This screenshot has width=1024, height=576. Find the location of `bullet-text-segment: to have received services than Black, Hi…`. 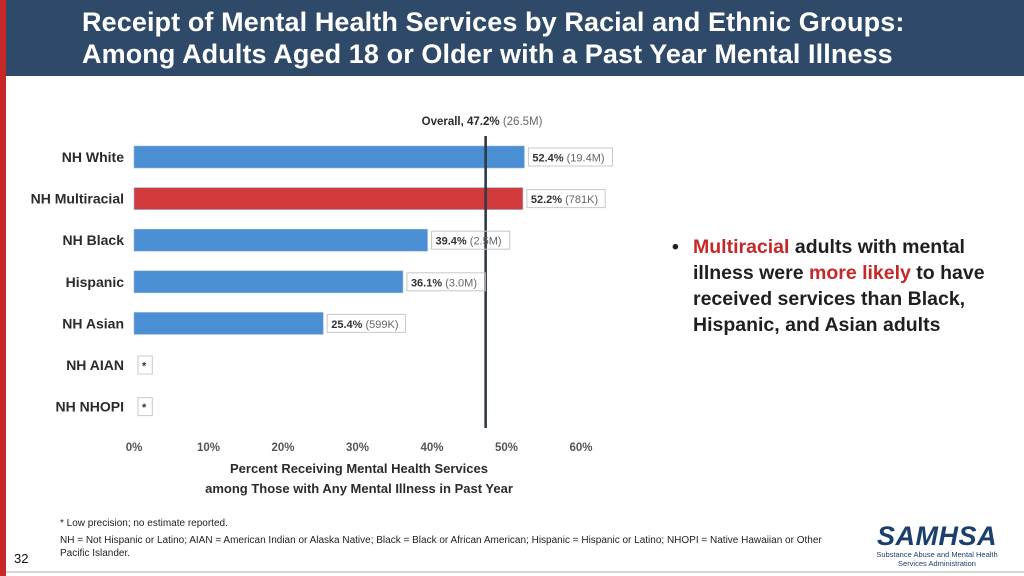

bullet-text-segment: to have received services than Black, Hi… is located at coordinates (839, 299).